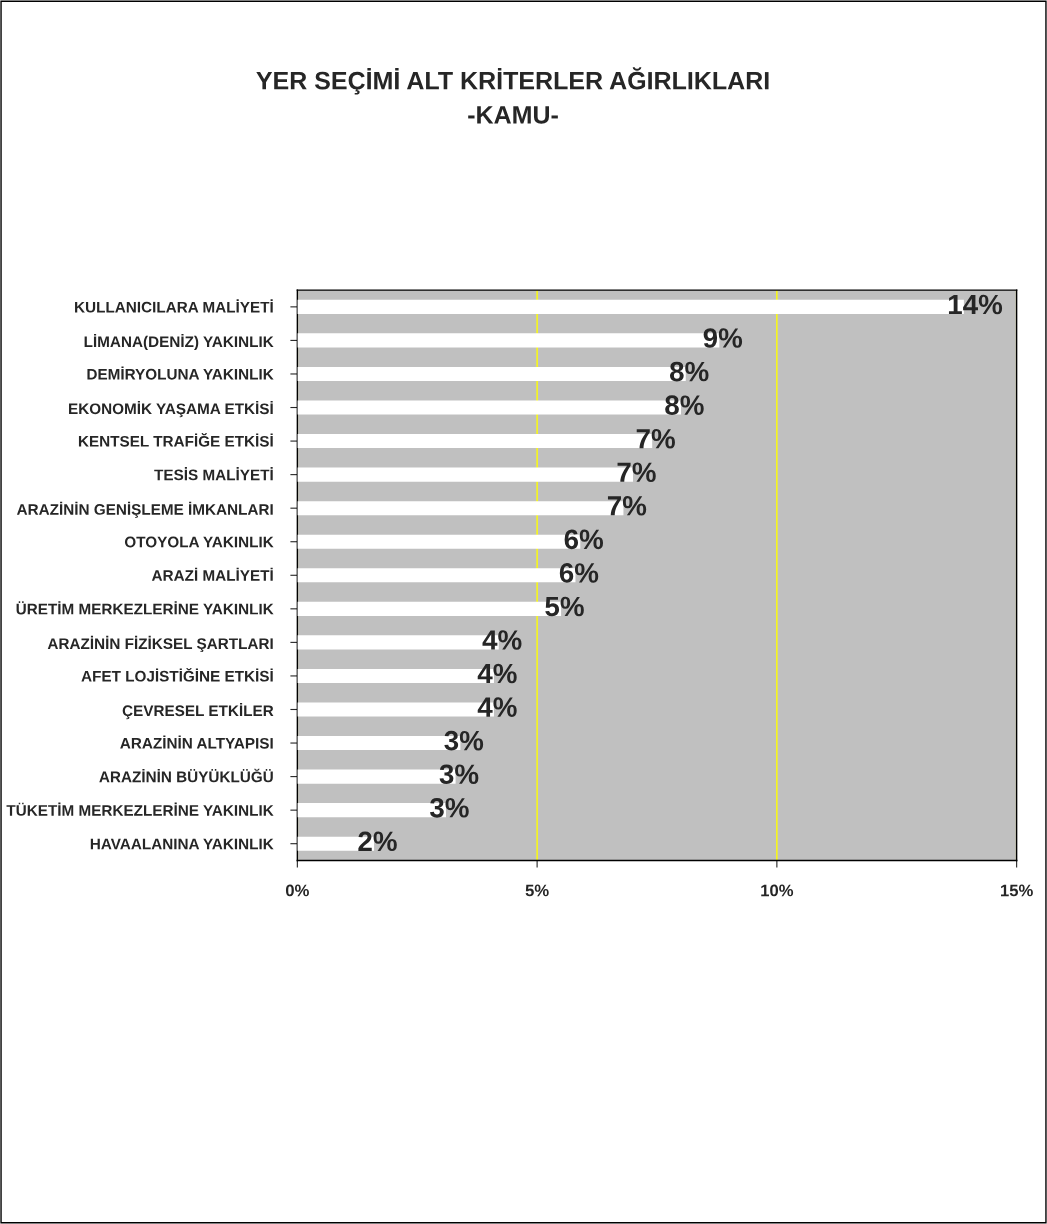 The width and height of the screenshot is (1047, 1224). Describe the element at coordinates (160, 644) in the screenshot. I see `y-tick-label: ARAZİNİN FİZİKSEL ŞARTLARI` at that location.